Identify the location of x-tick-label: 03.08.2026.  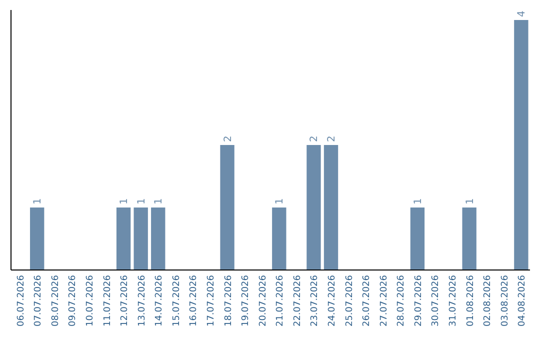
(505, 300).